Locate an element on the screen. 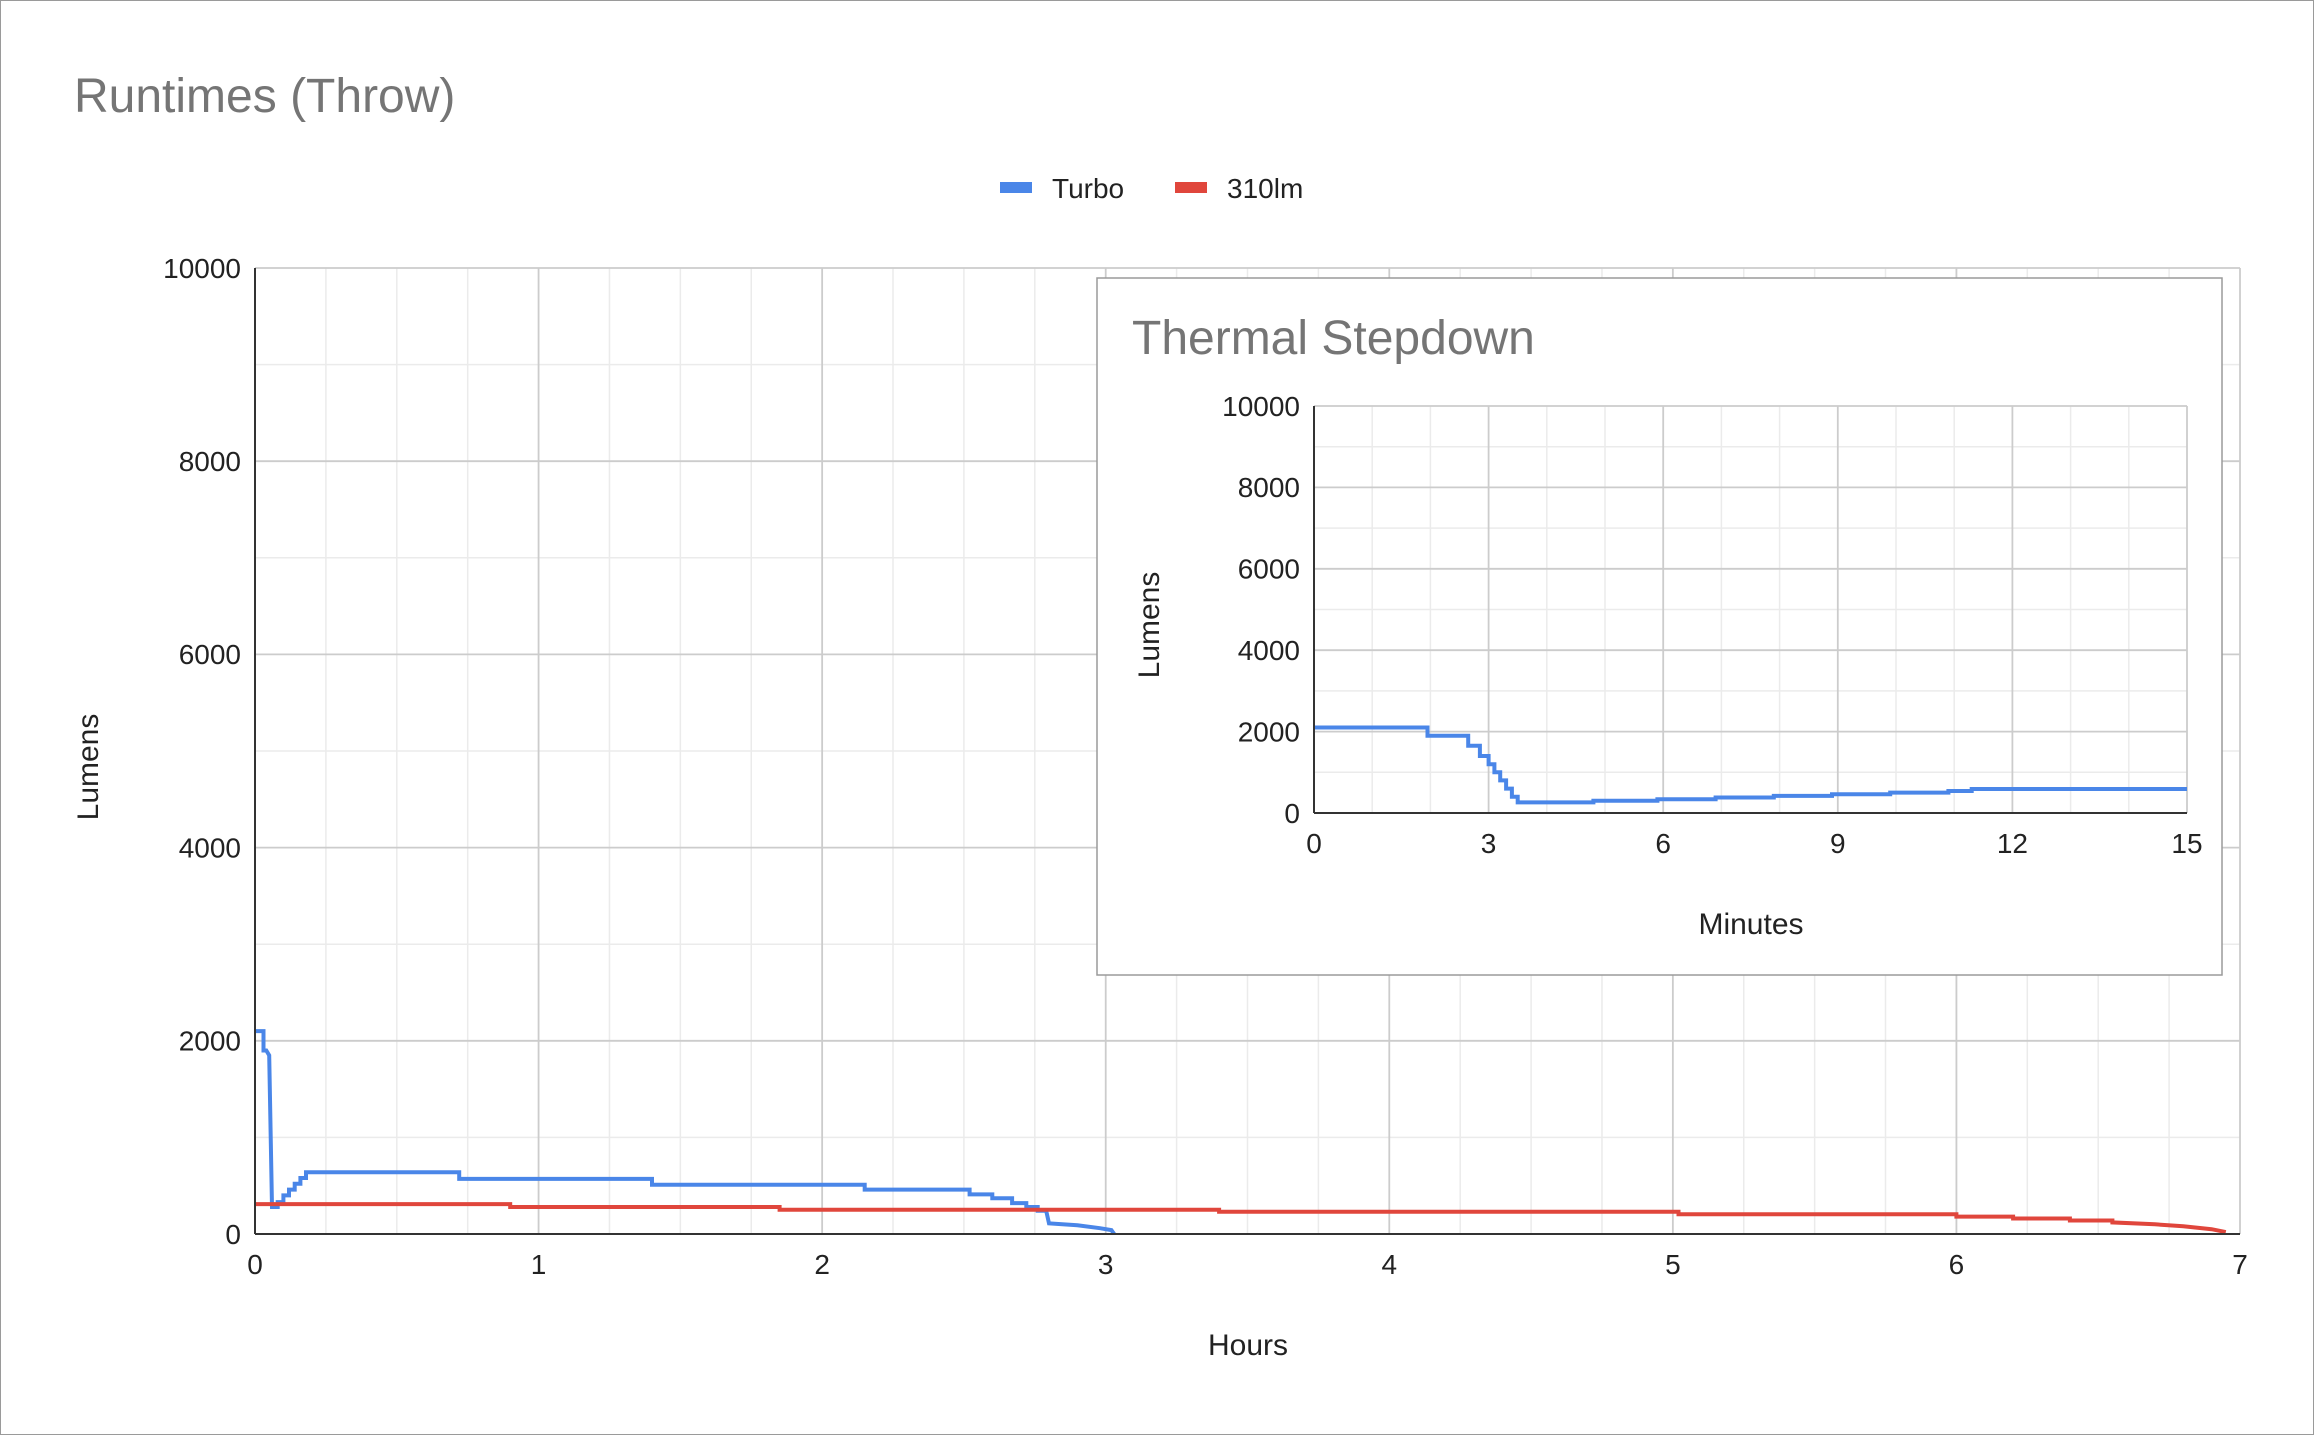  inset-grid is located at coordinates (1750, 609).